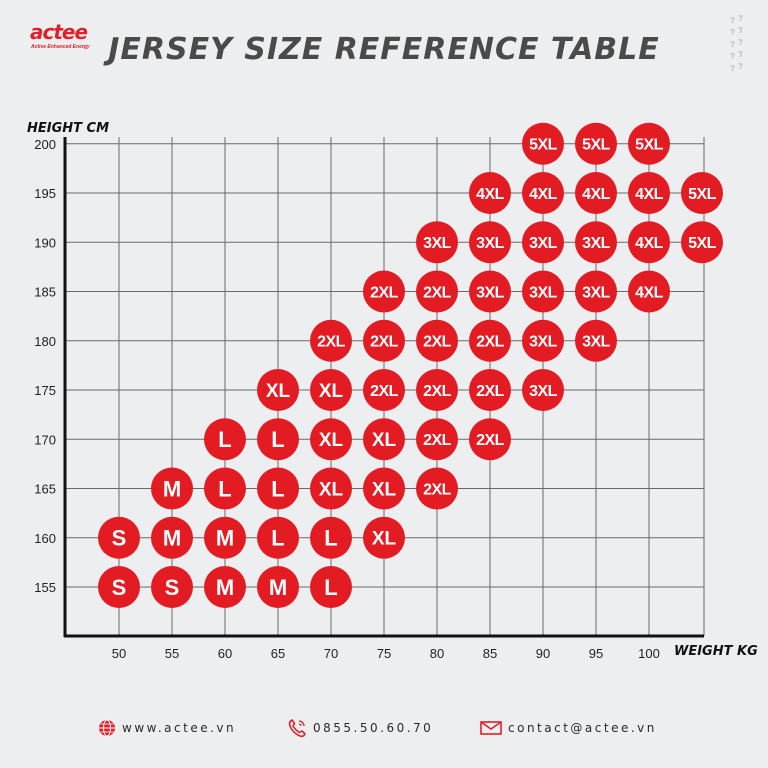 Image resolution: width=768 pixels, height=768 pixels. Describe the element at coordinates (59, 32) in the screenshot. I see `brand-name: actee` at that location.